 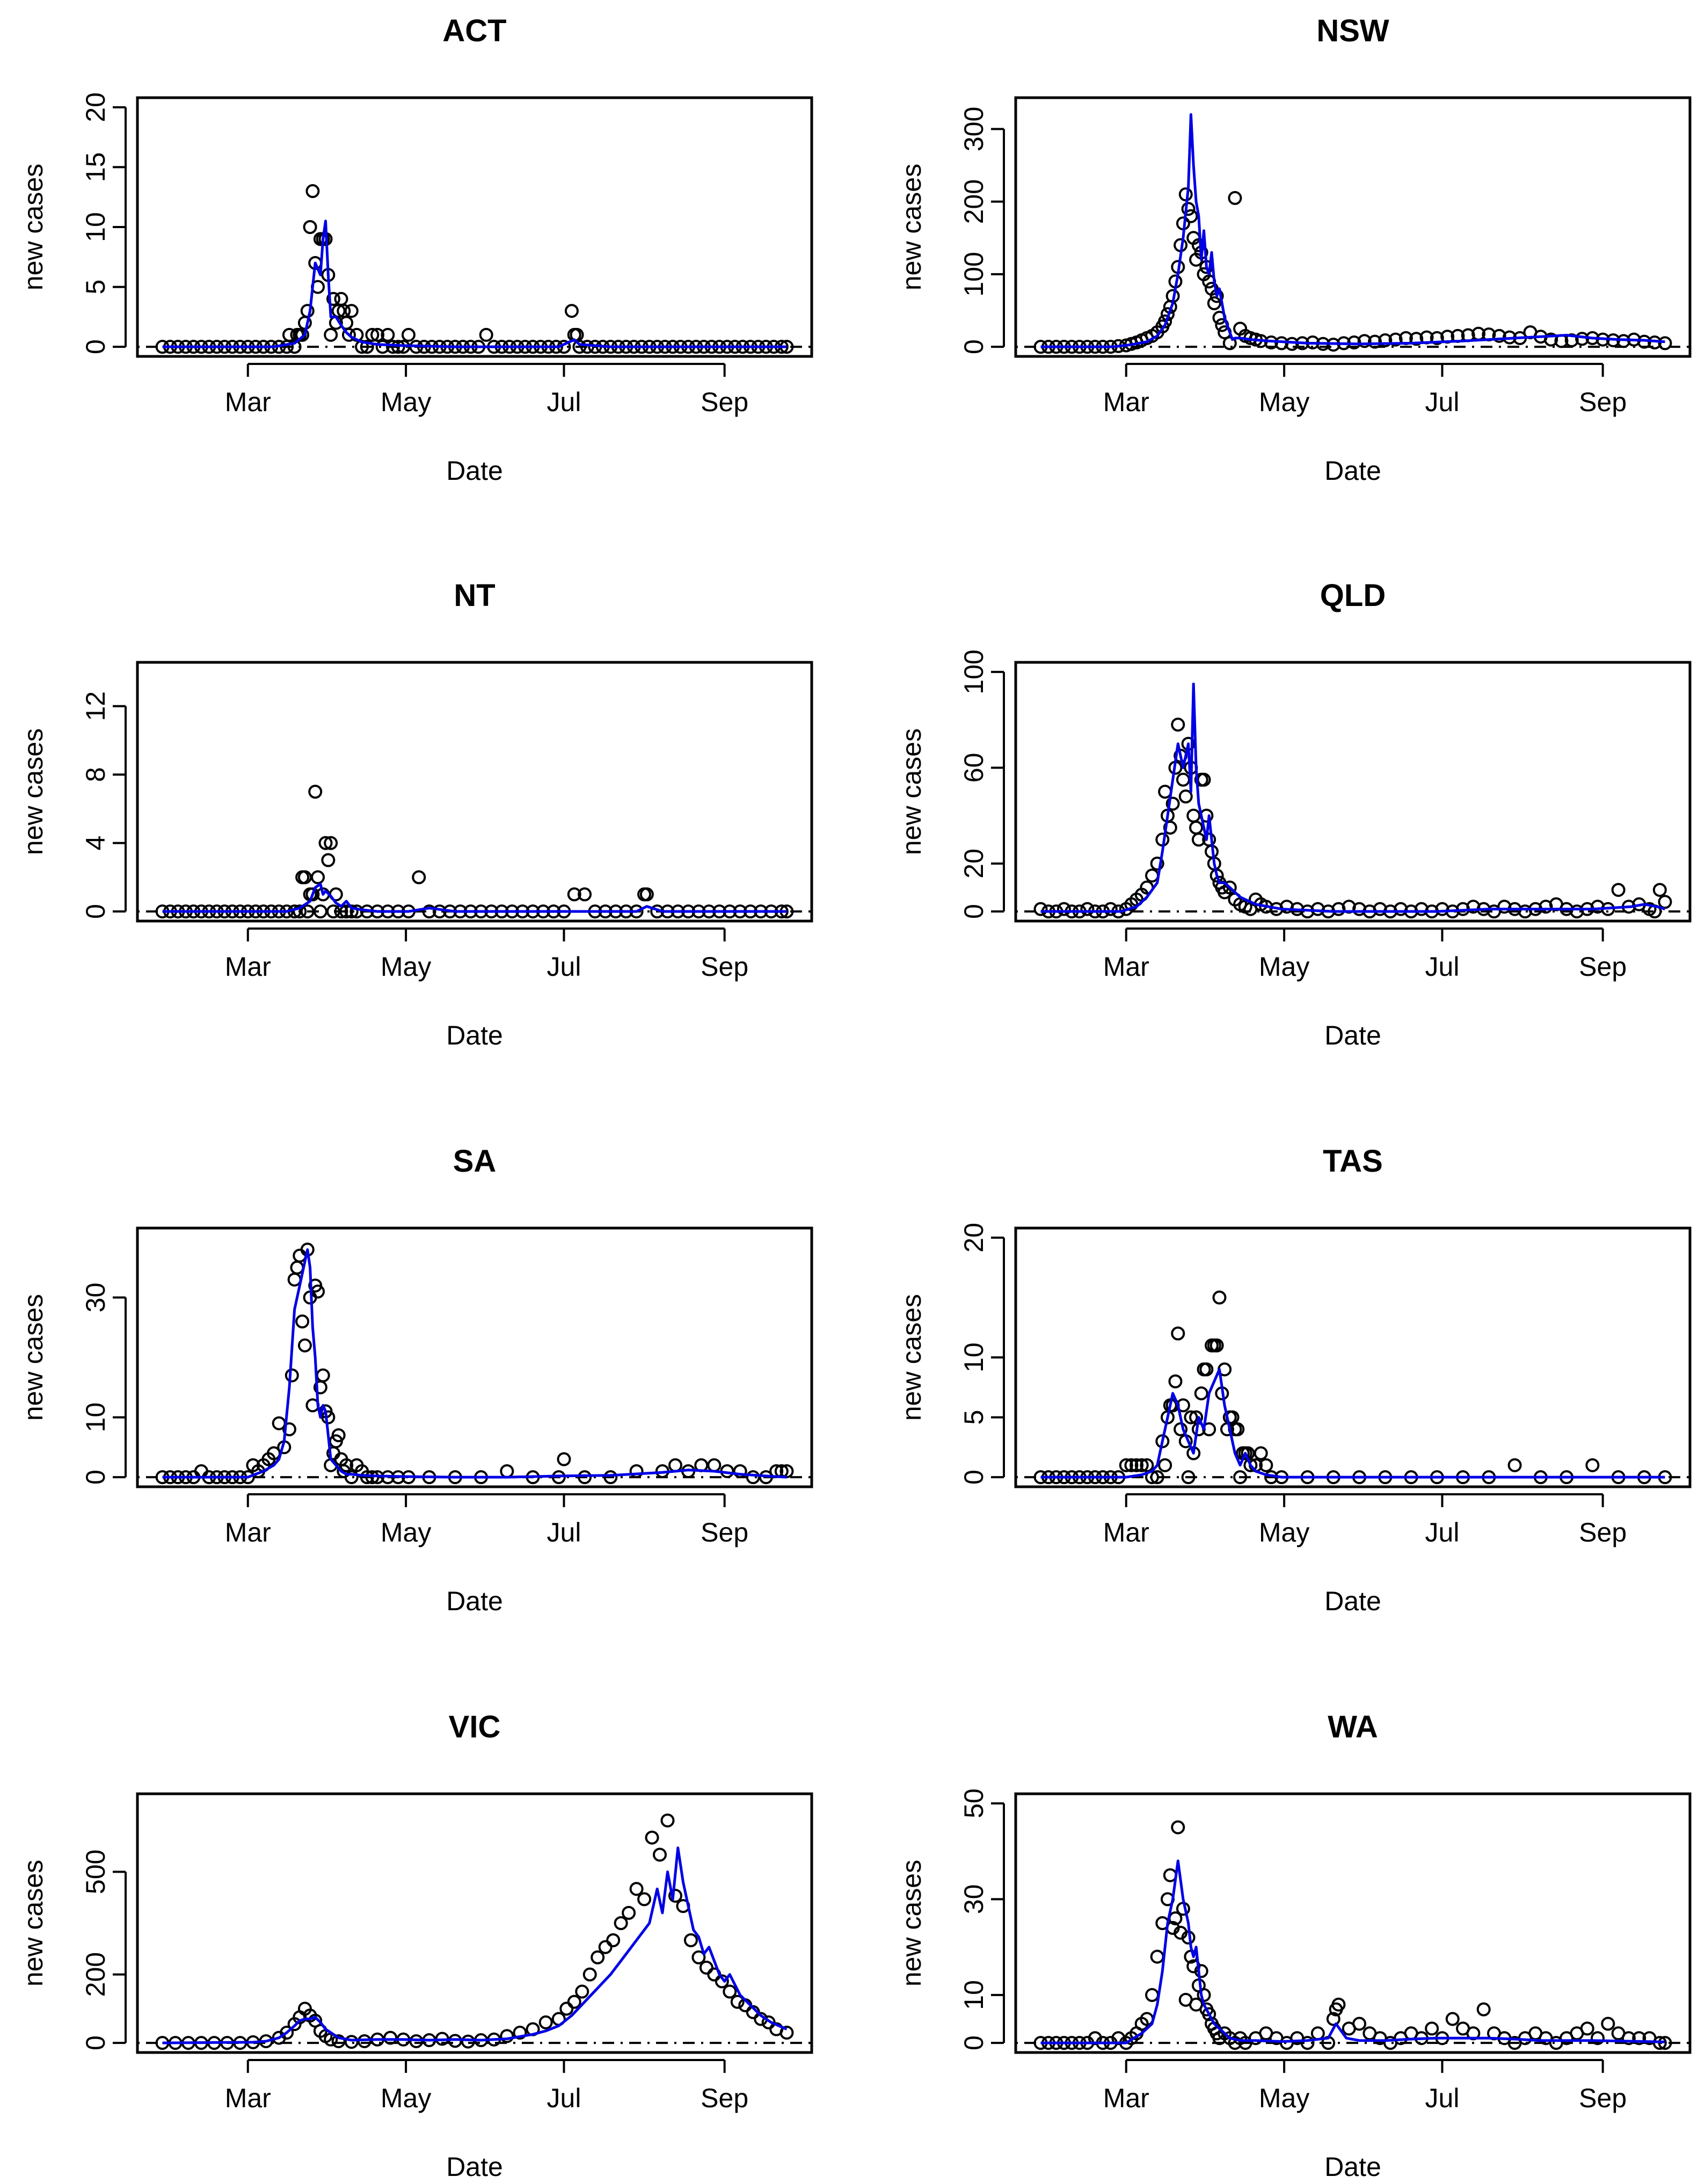 What do you see at coordinates (974, 274) in the screenshot?
I see `y-tick-label: 100` at bounding box center [974, 274].